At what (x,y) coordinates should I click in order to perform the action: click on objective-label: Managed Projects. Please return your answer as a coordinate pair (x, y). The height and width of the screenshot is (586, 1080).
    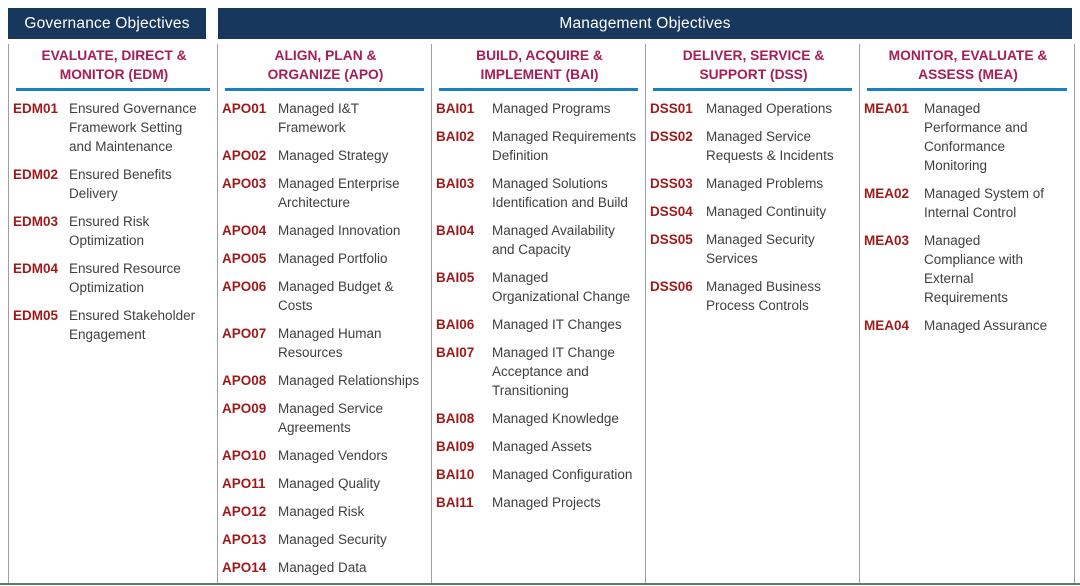
    Looking at the image, I should click on (546, 502).